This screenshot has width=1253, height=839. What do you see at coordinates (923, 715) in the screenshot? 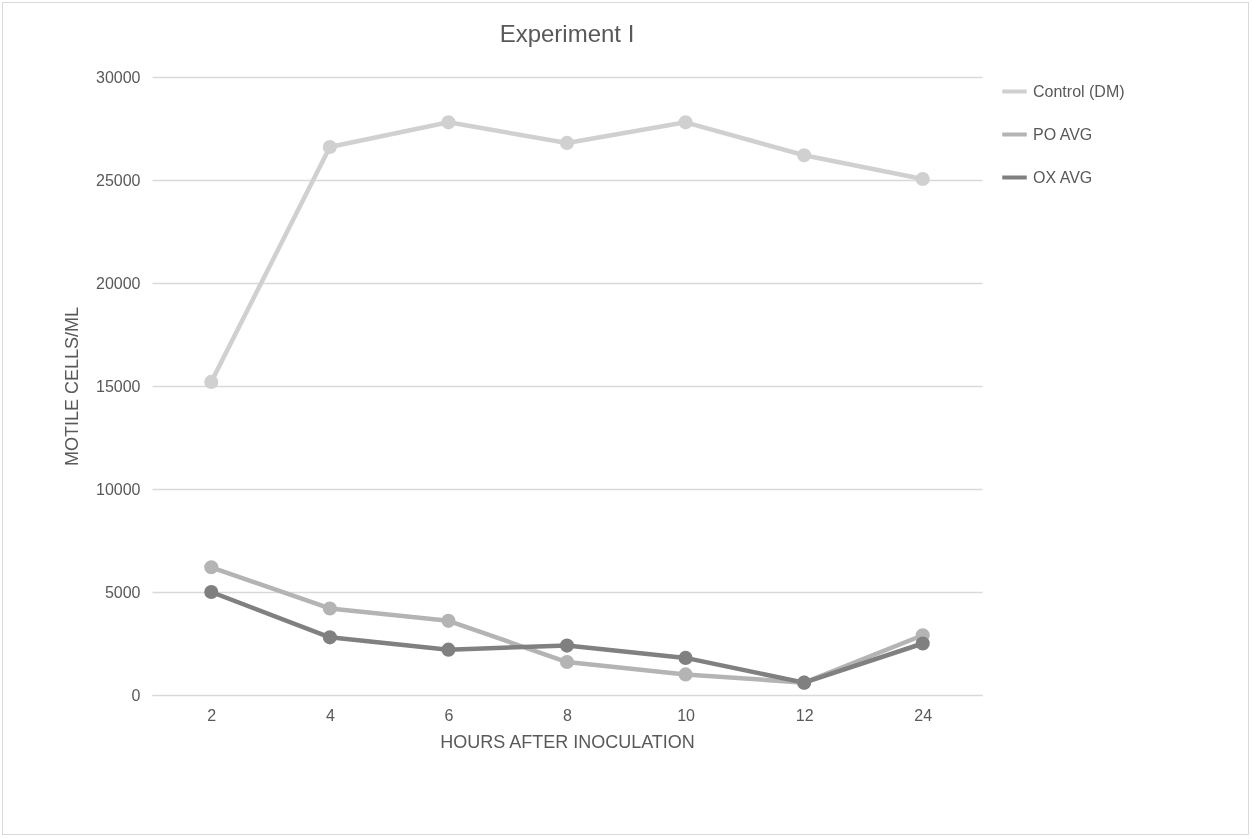
I see `x-tick-label: 24` at bounding box center [923, 715].